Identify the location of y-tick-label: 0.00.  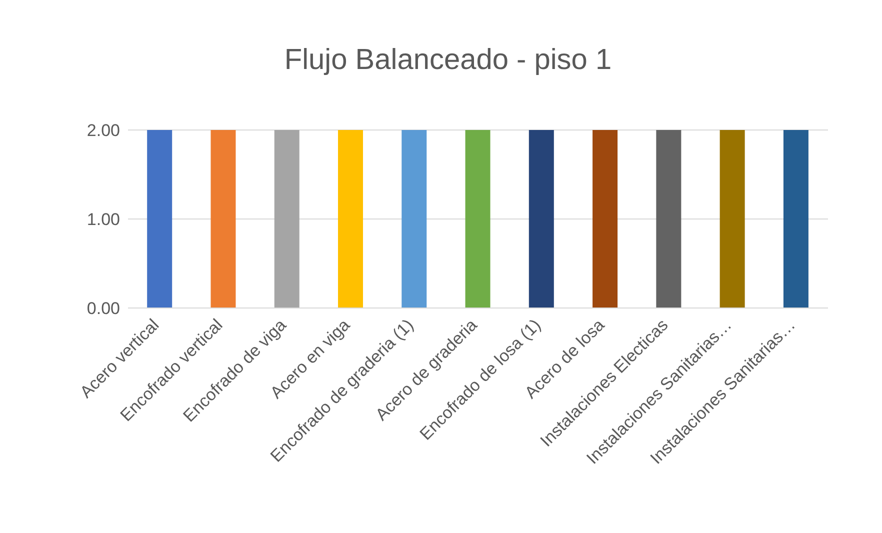
(103, 308).